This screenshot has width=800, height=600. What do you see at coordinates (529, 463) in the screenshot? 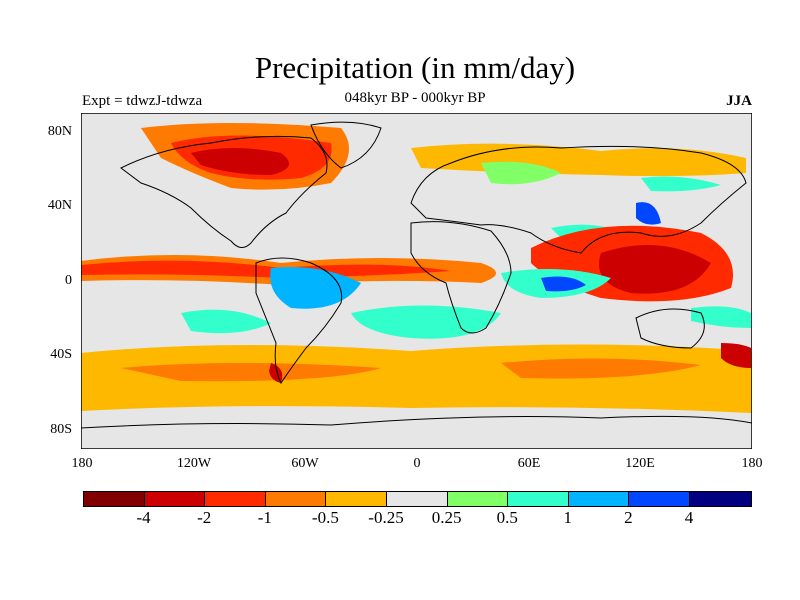
I see `x-tick-60e: 60E` at bounding box center [529, 463].